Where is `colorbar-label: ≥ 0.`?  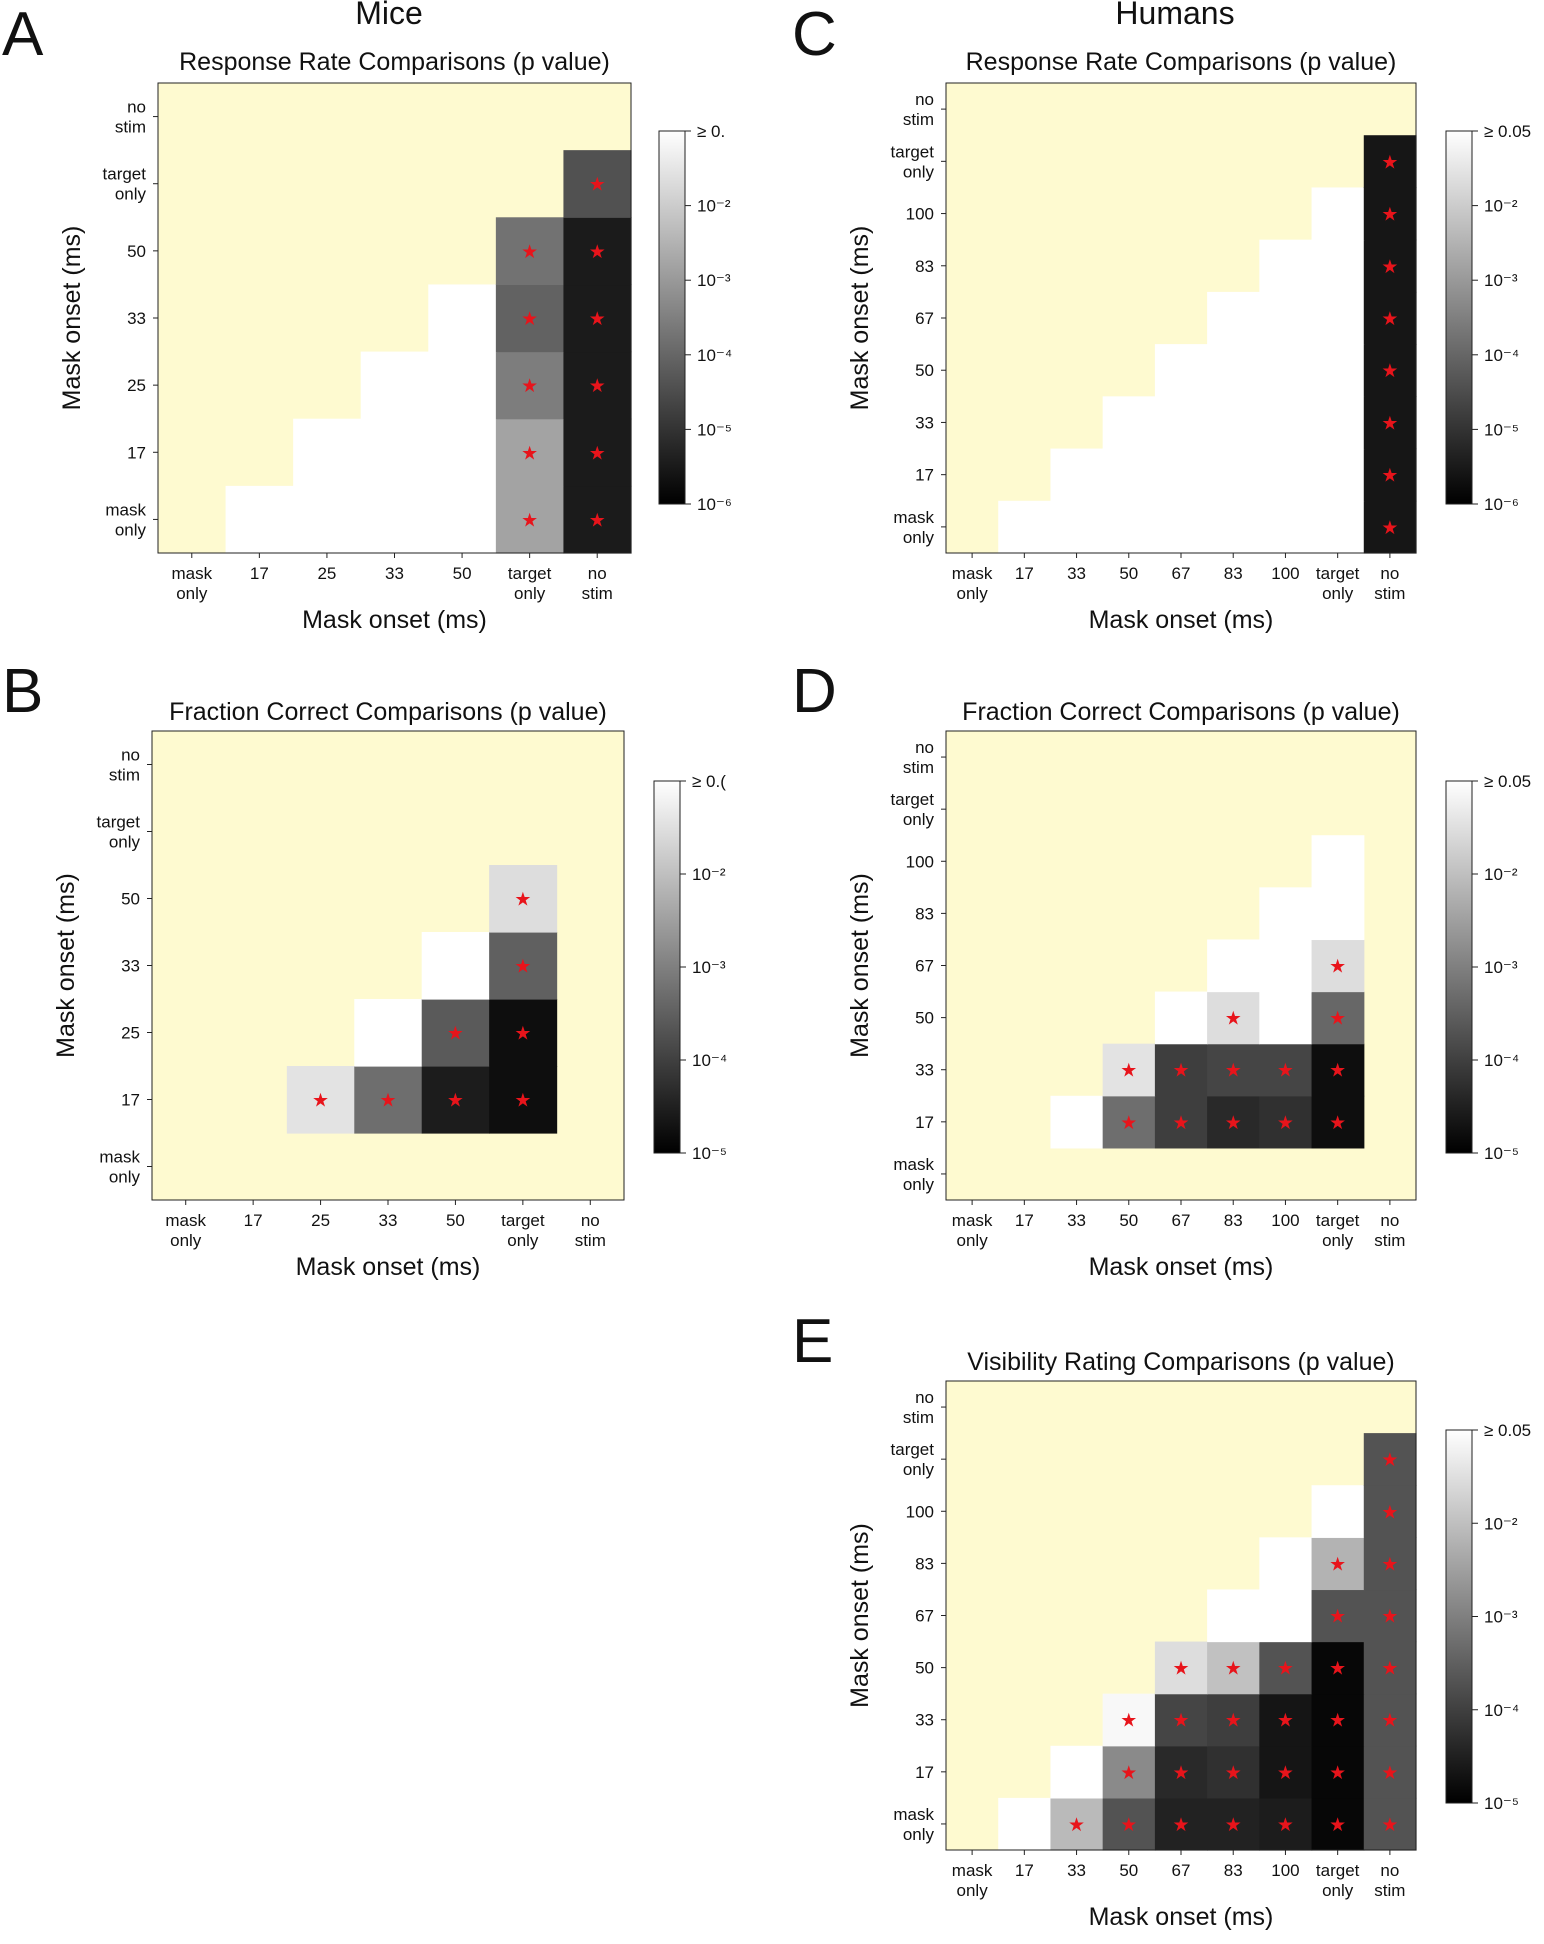
colorbar-label: ≥ 0. is located at coordinates (711, 131).